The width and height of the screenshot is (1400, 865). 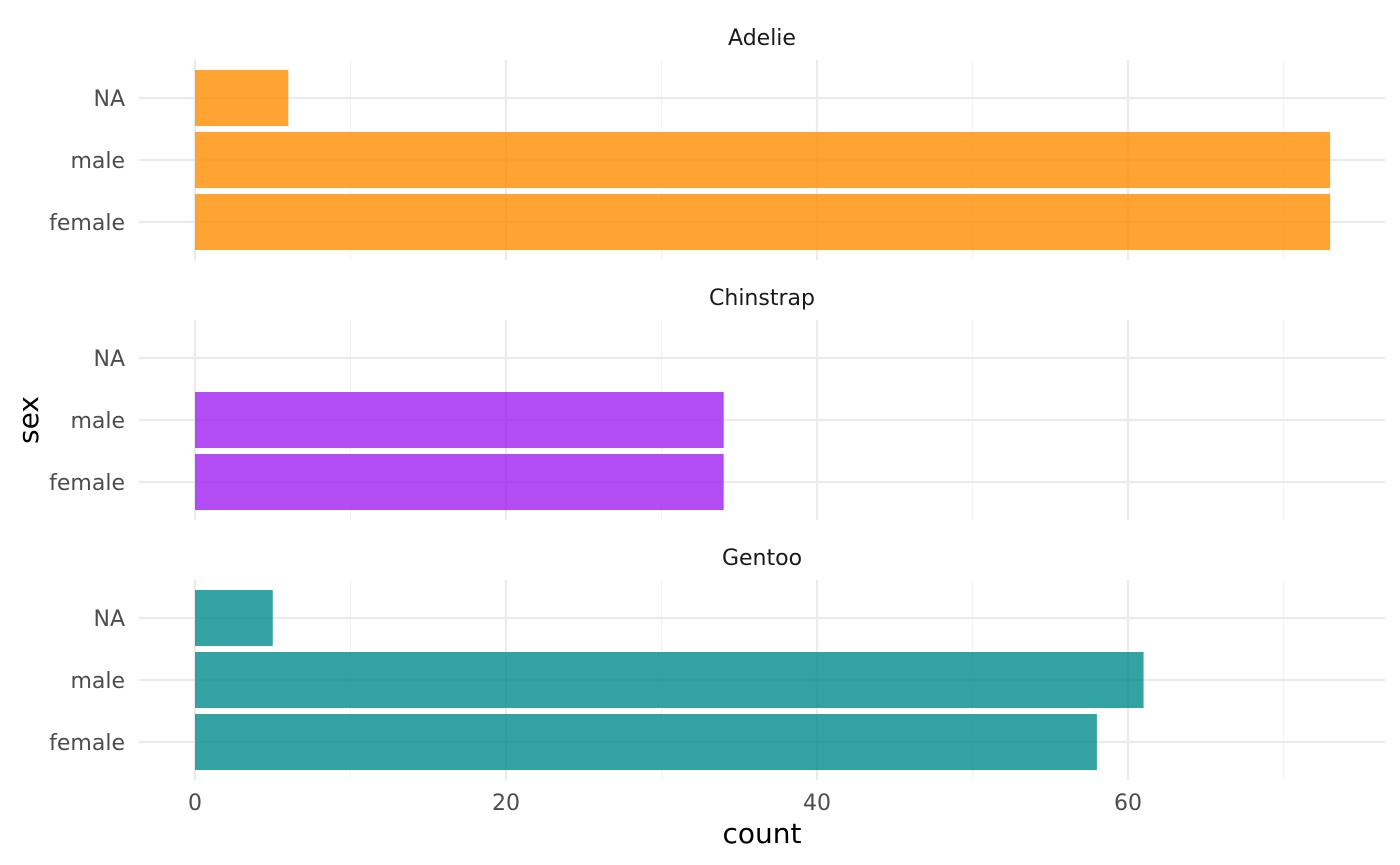 What do you see at coordinates (1128, 803) in the screenshot?
I see `x-tick-label: 60` at bounding box center [1128, 803].